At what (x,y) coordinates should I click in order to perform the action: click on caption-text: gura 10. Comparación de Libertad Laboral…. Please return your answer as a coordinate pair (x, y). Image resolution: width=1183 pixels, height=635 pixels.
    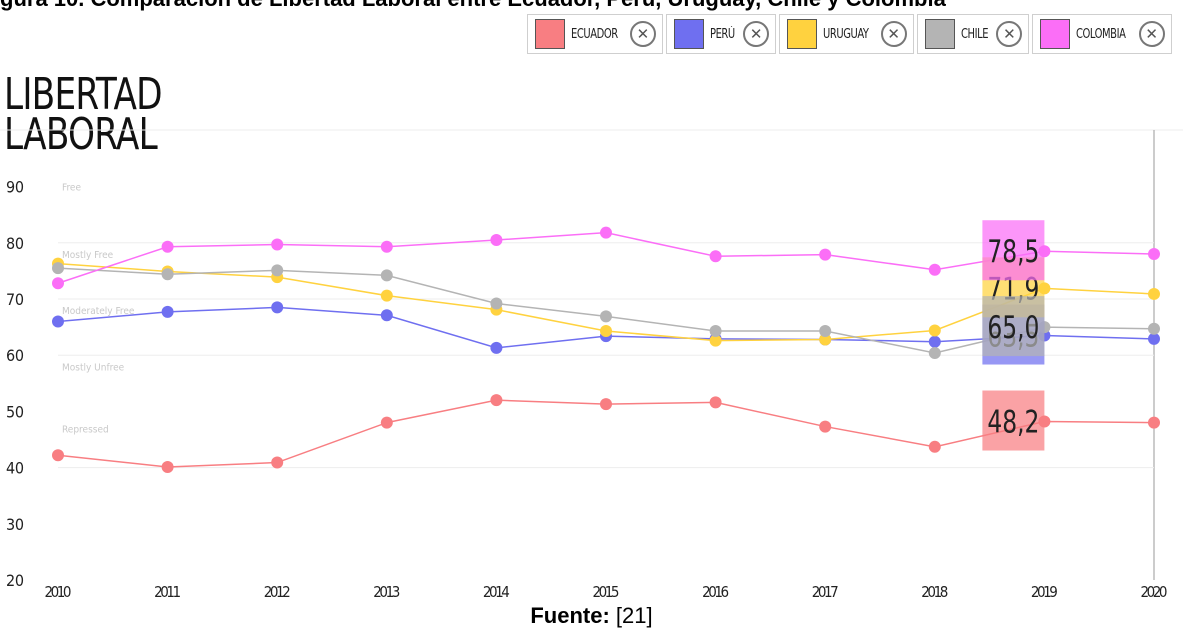
    Looking at the image, I should click on (473, 6).